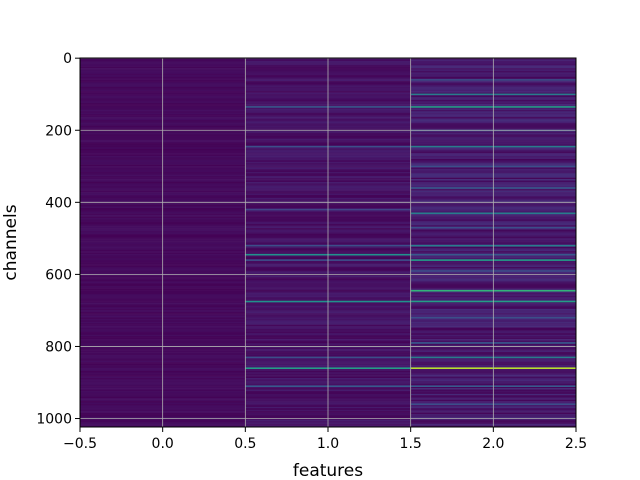 The image size is (640, 480). Describe the element at coordinates (58, 203) in the screenshot. I see `y-tick-label: 400` at that location.